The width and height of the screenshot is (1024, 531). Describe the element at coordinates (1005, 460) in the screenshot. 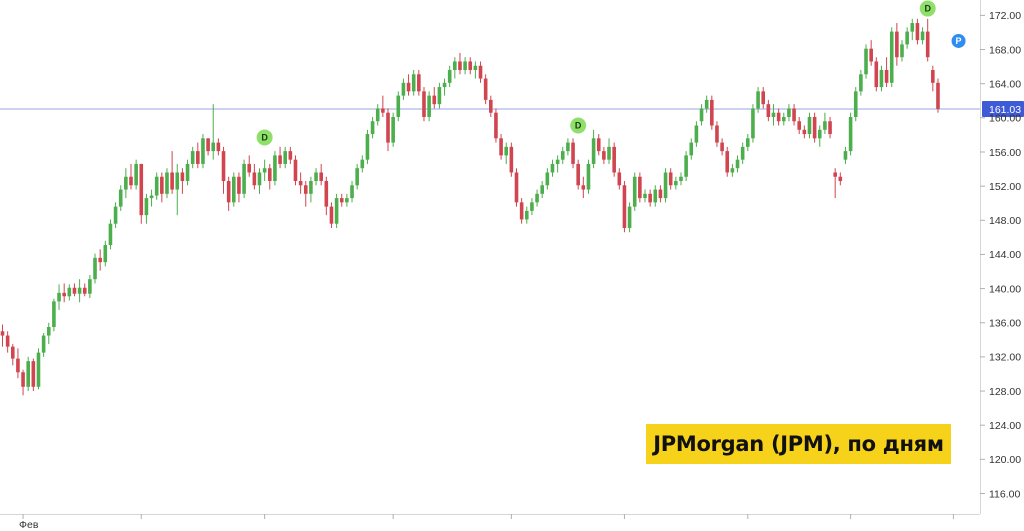

I see `y-tick-label: 120.00` at that location.